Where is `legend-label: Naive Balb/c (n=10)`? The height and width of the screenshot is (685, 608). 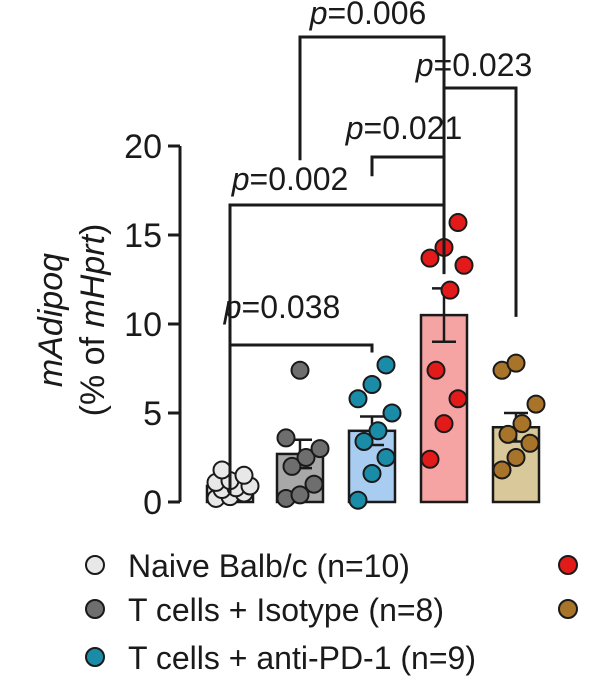
legend-label: Naive Balb/c (n=10) is located at coordinates (269, 566).